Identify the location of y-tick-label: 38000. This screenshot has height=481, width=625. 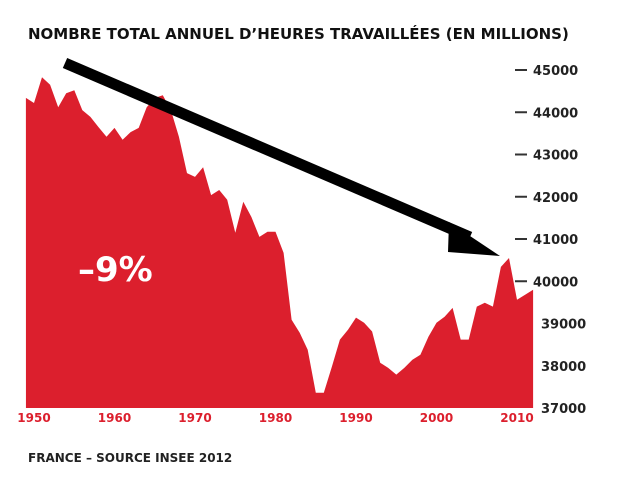
(563, 367).